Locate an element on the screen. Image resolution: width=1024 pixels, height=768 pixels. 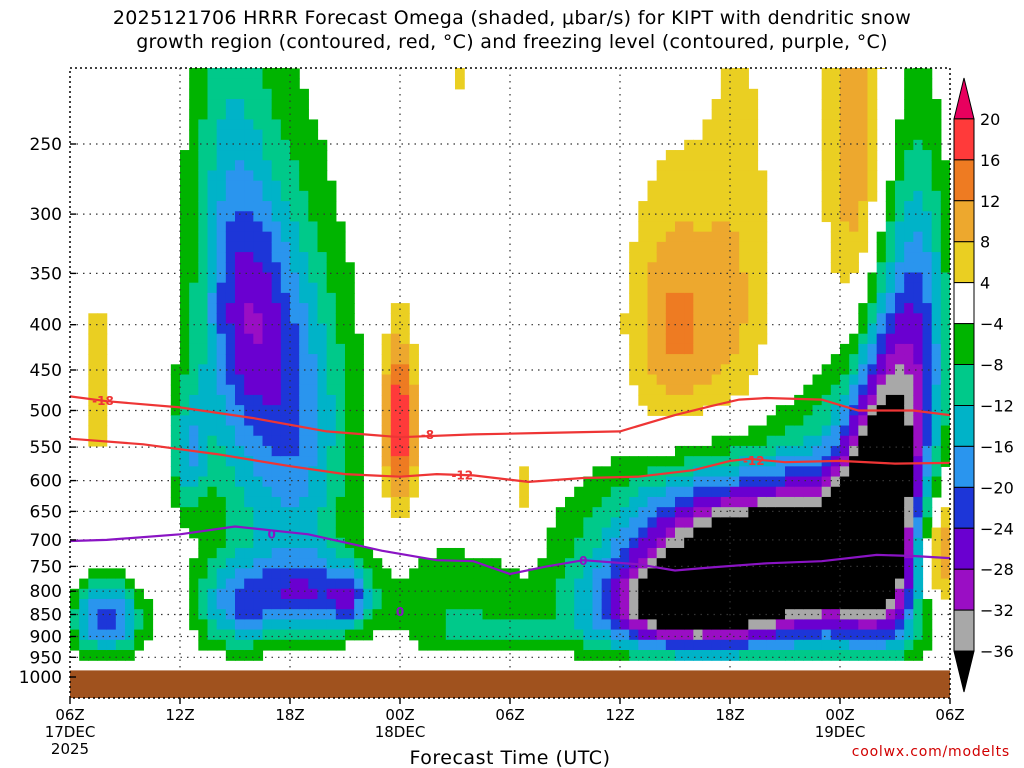
y-tick-label: 650 is located at coordinates (46, 512).